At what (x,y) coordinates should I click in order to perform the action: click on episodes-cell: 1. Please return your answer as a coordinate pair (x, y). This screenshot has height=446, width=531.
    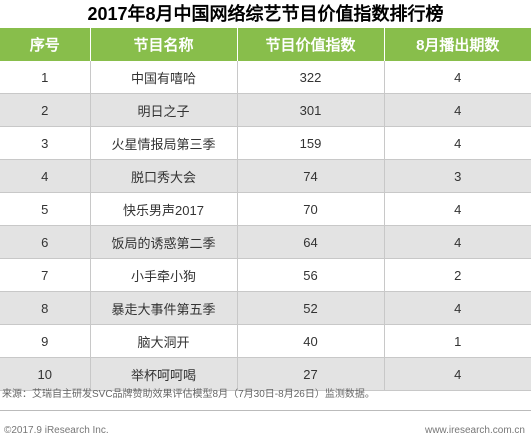
    Looking at the image, I should click on (457, 341).